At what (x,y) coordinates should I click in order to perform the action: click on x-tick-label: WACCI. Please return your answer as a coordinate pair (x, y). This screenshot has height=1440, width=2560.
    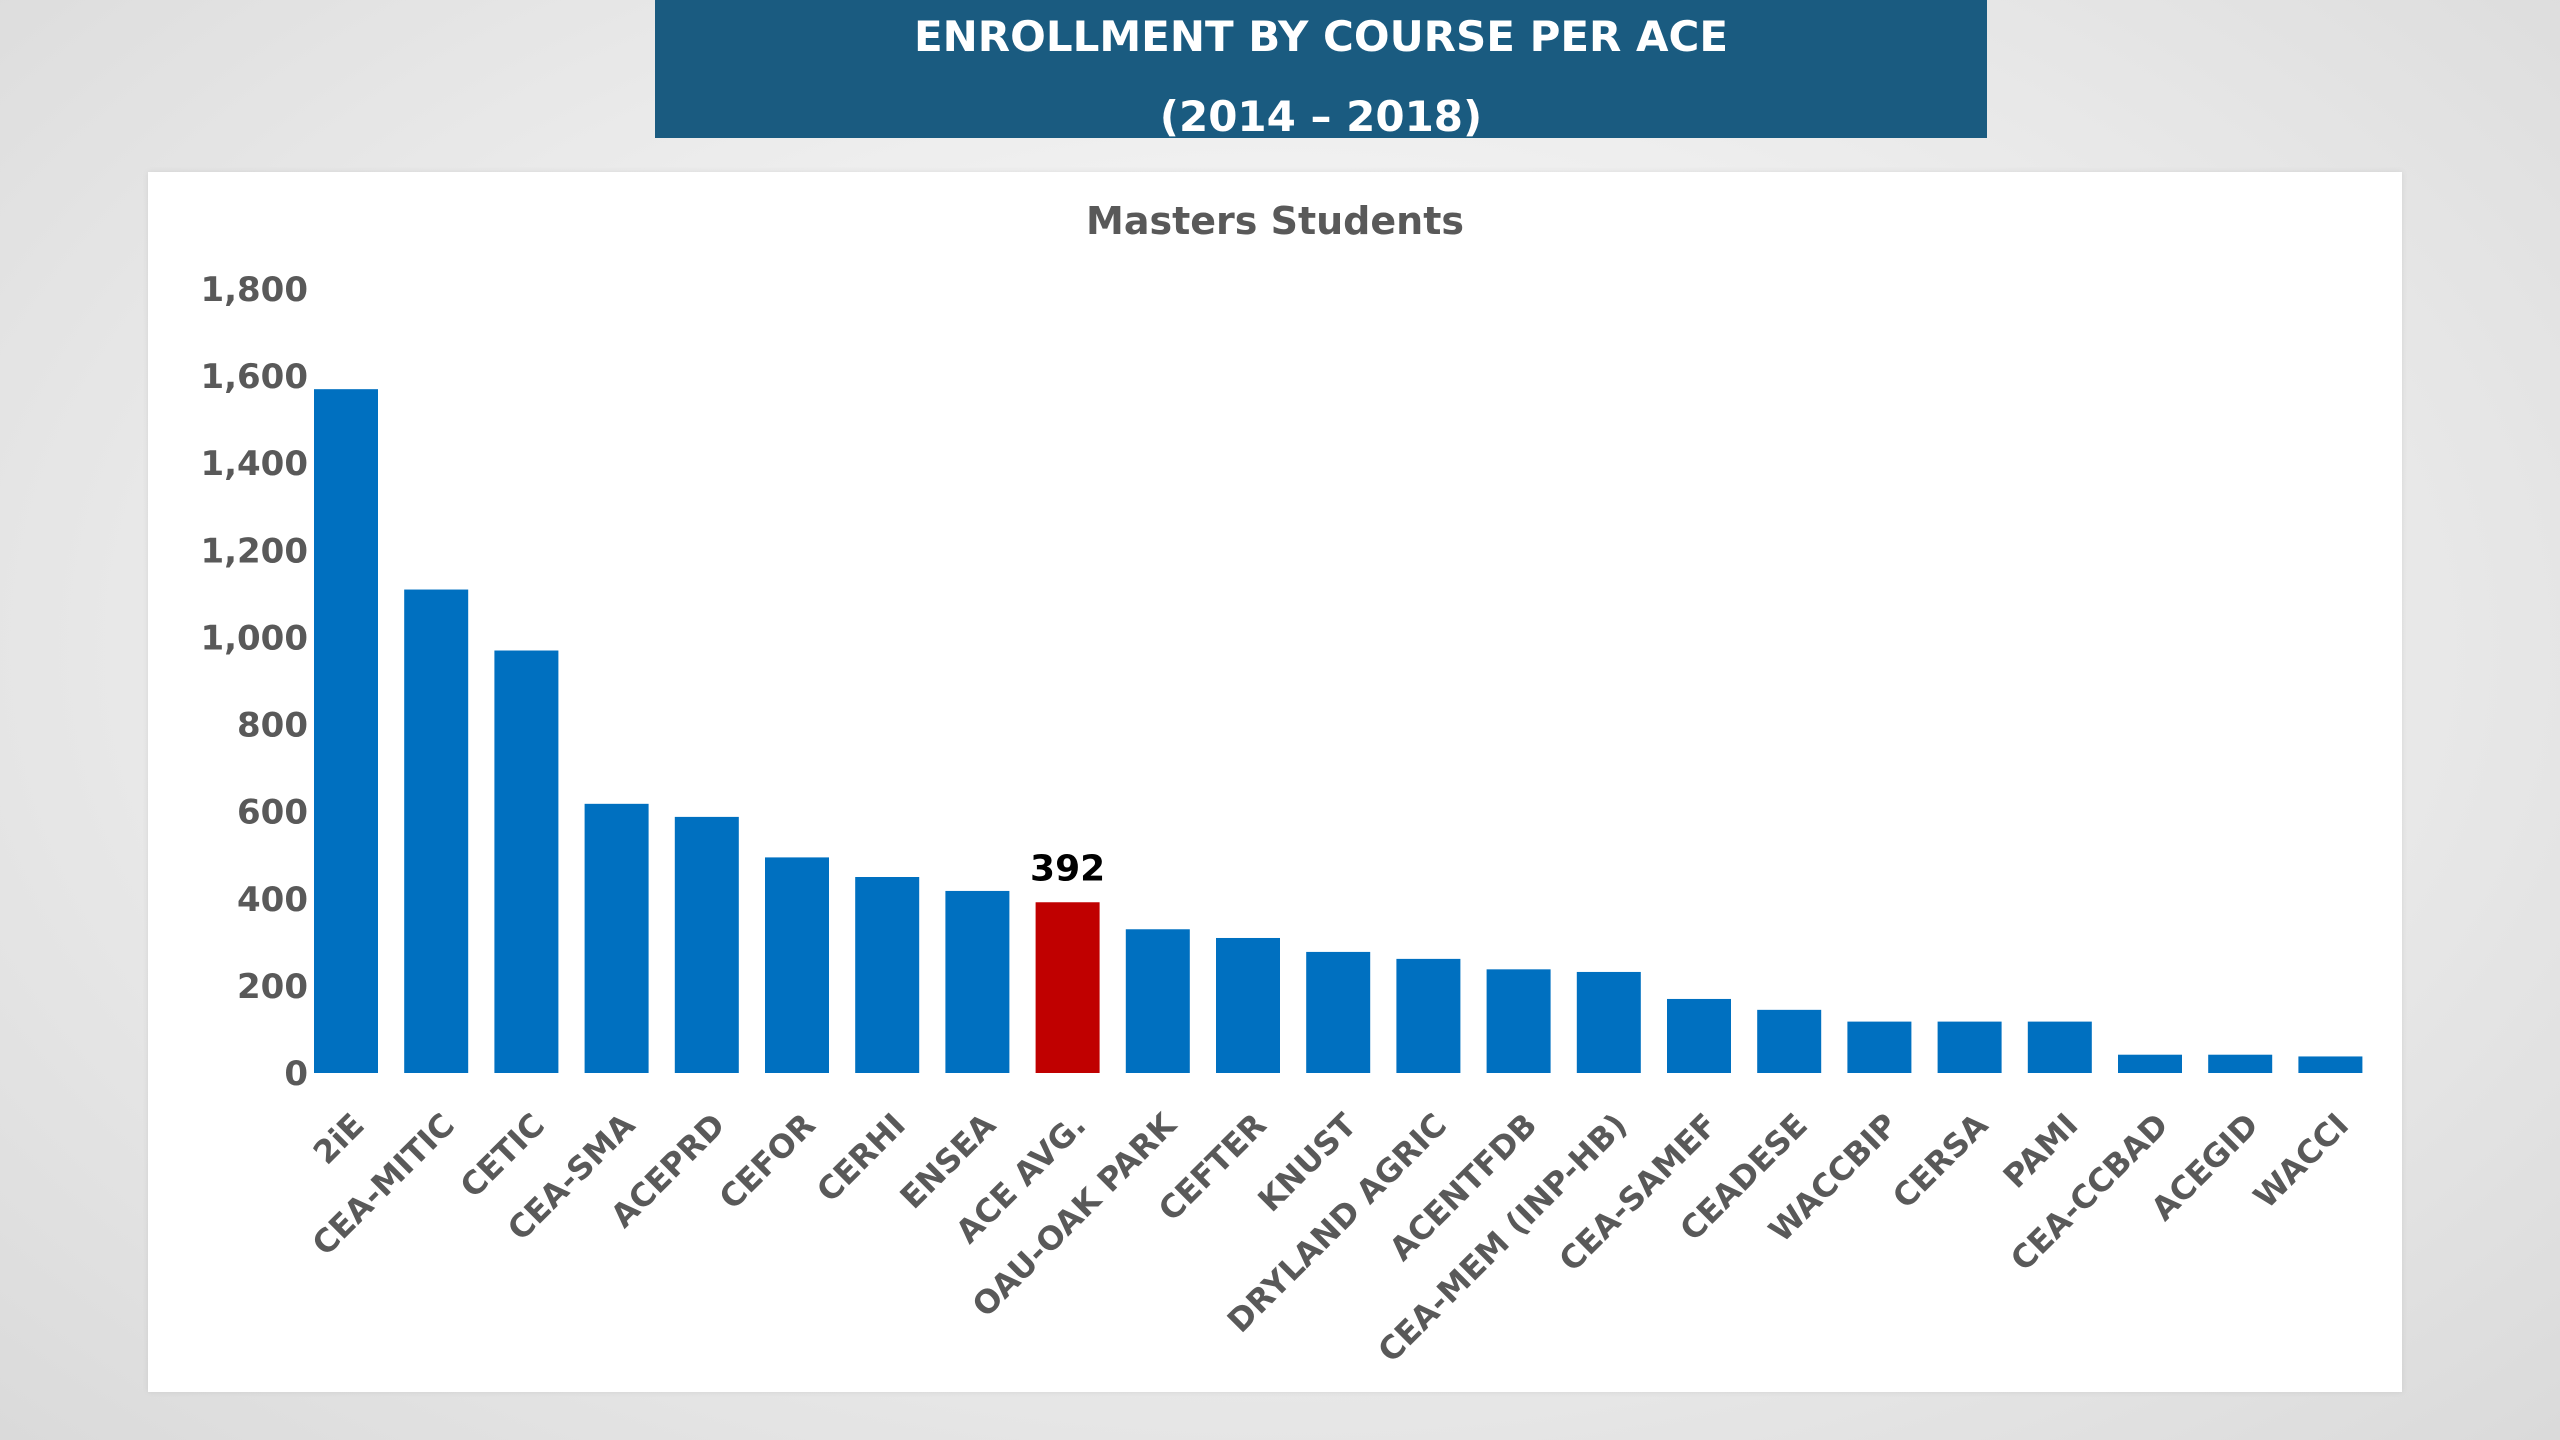
    Looking at the image, I should click on (2301, 1161).